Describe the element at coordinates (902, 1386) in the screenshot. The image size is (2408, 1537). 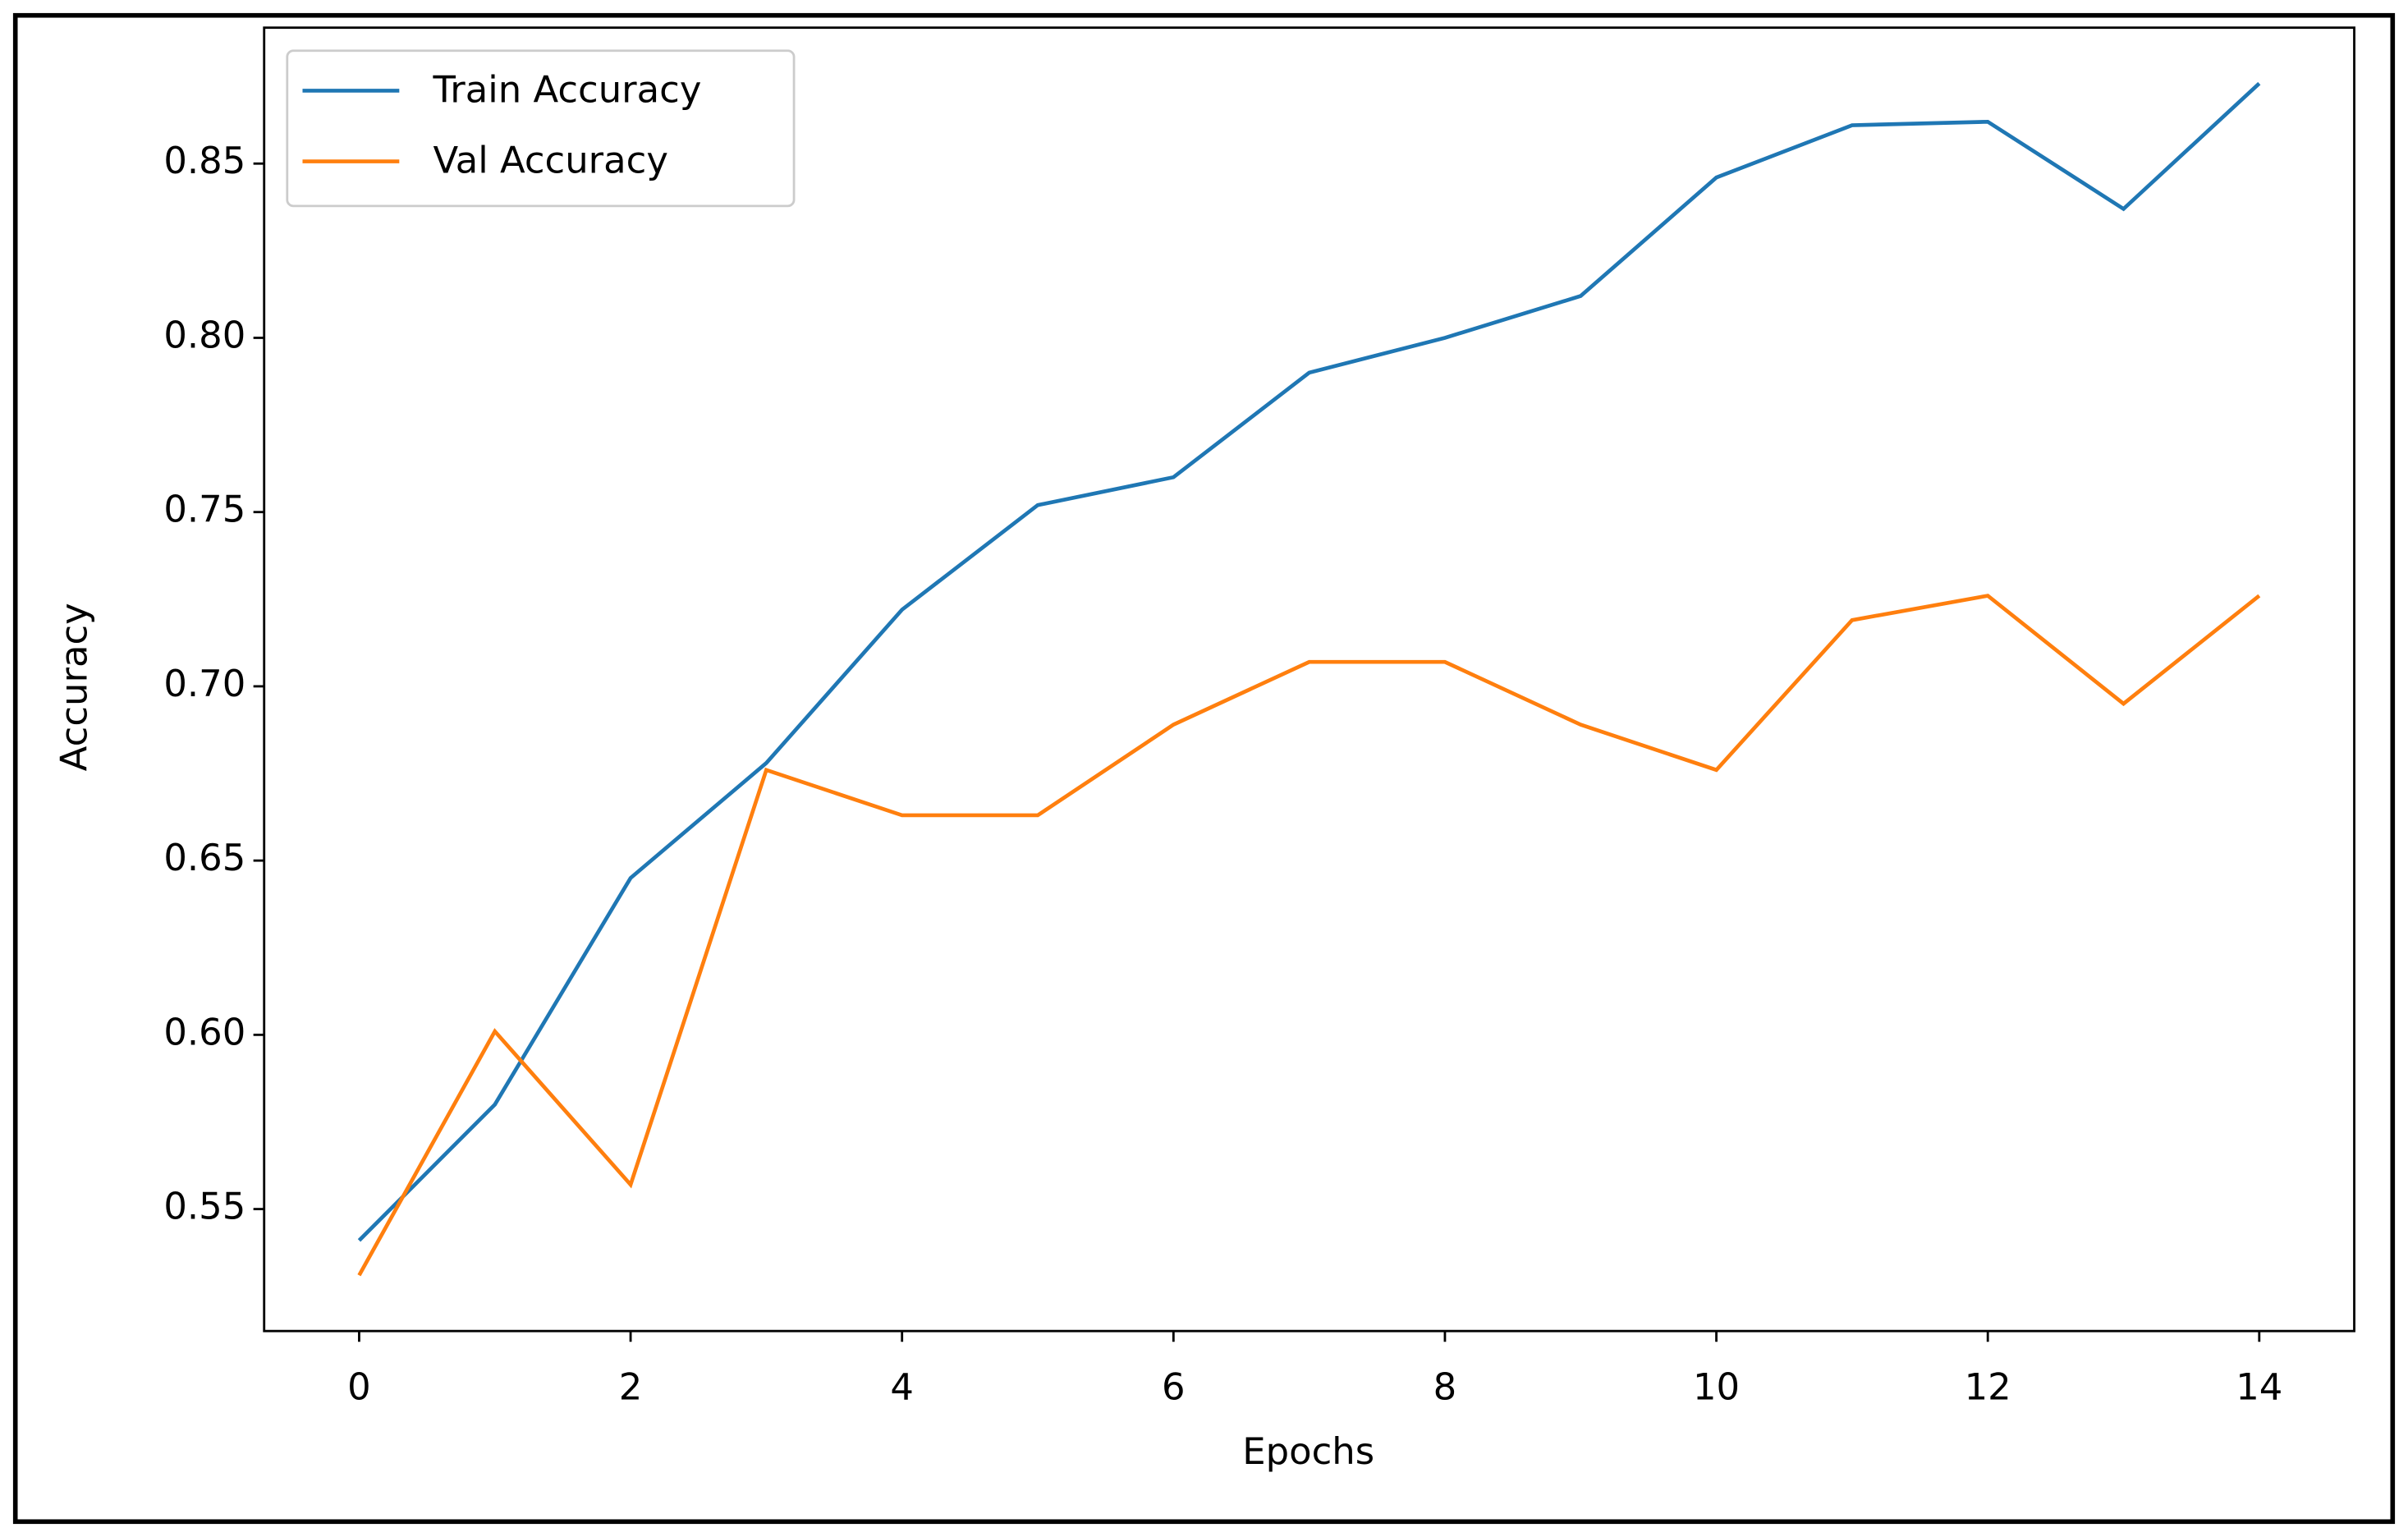
I see `x-tick-label: 4` at that location.